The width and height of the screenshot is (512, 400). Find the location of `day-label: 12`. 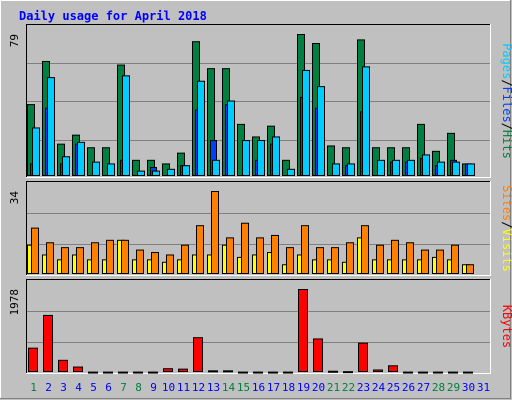

day-label: 12 is located at coordinates (198, 387).